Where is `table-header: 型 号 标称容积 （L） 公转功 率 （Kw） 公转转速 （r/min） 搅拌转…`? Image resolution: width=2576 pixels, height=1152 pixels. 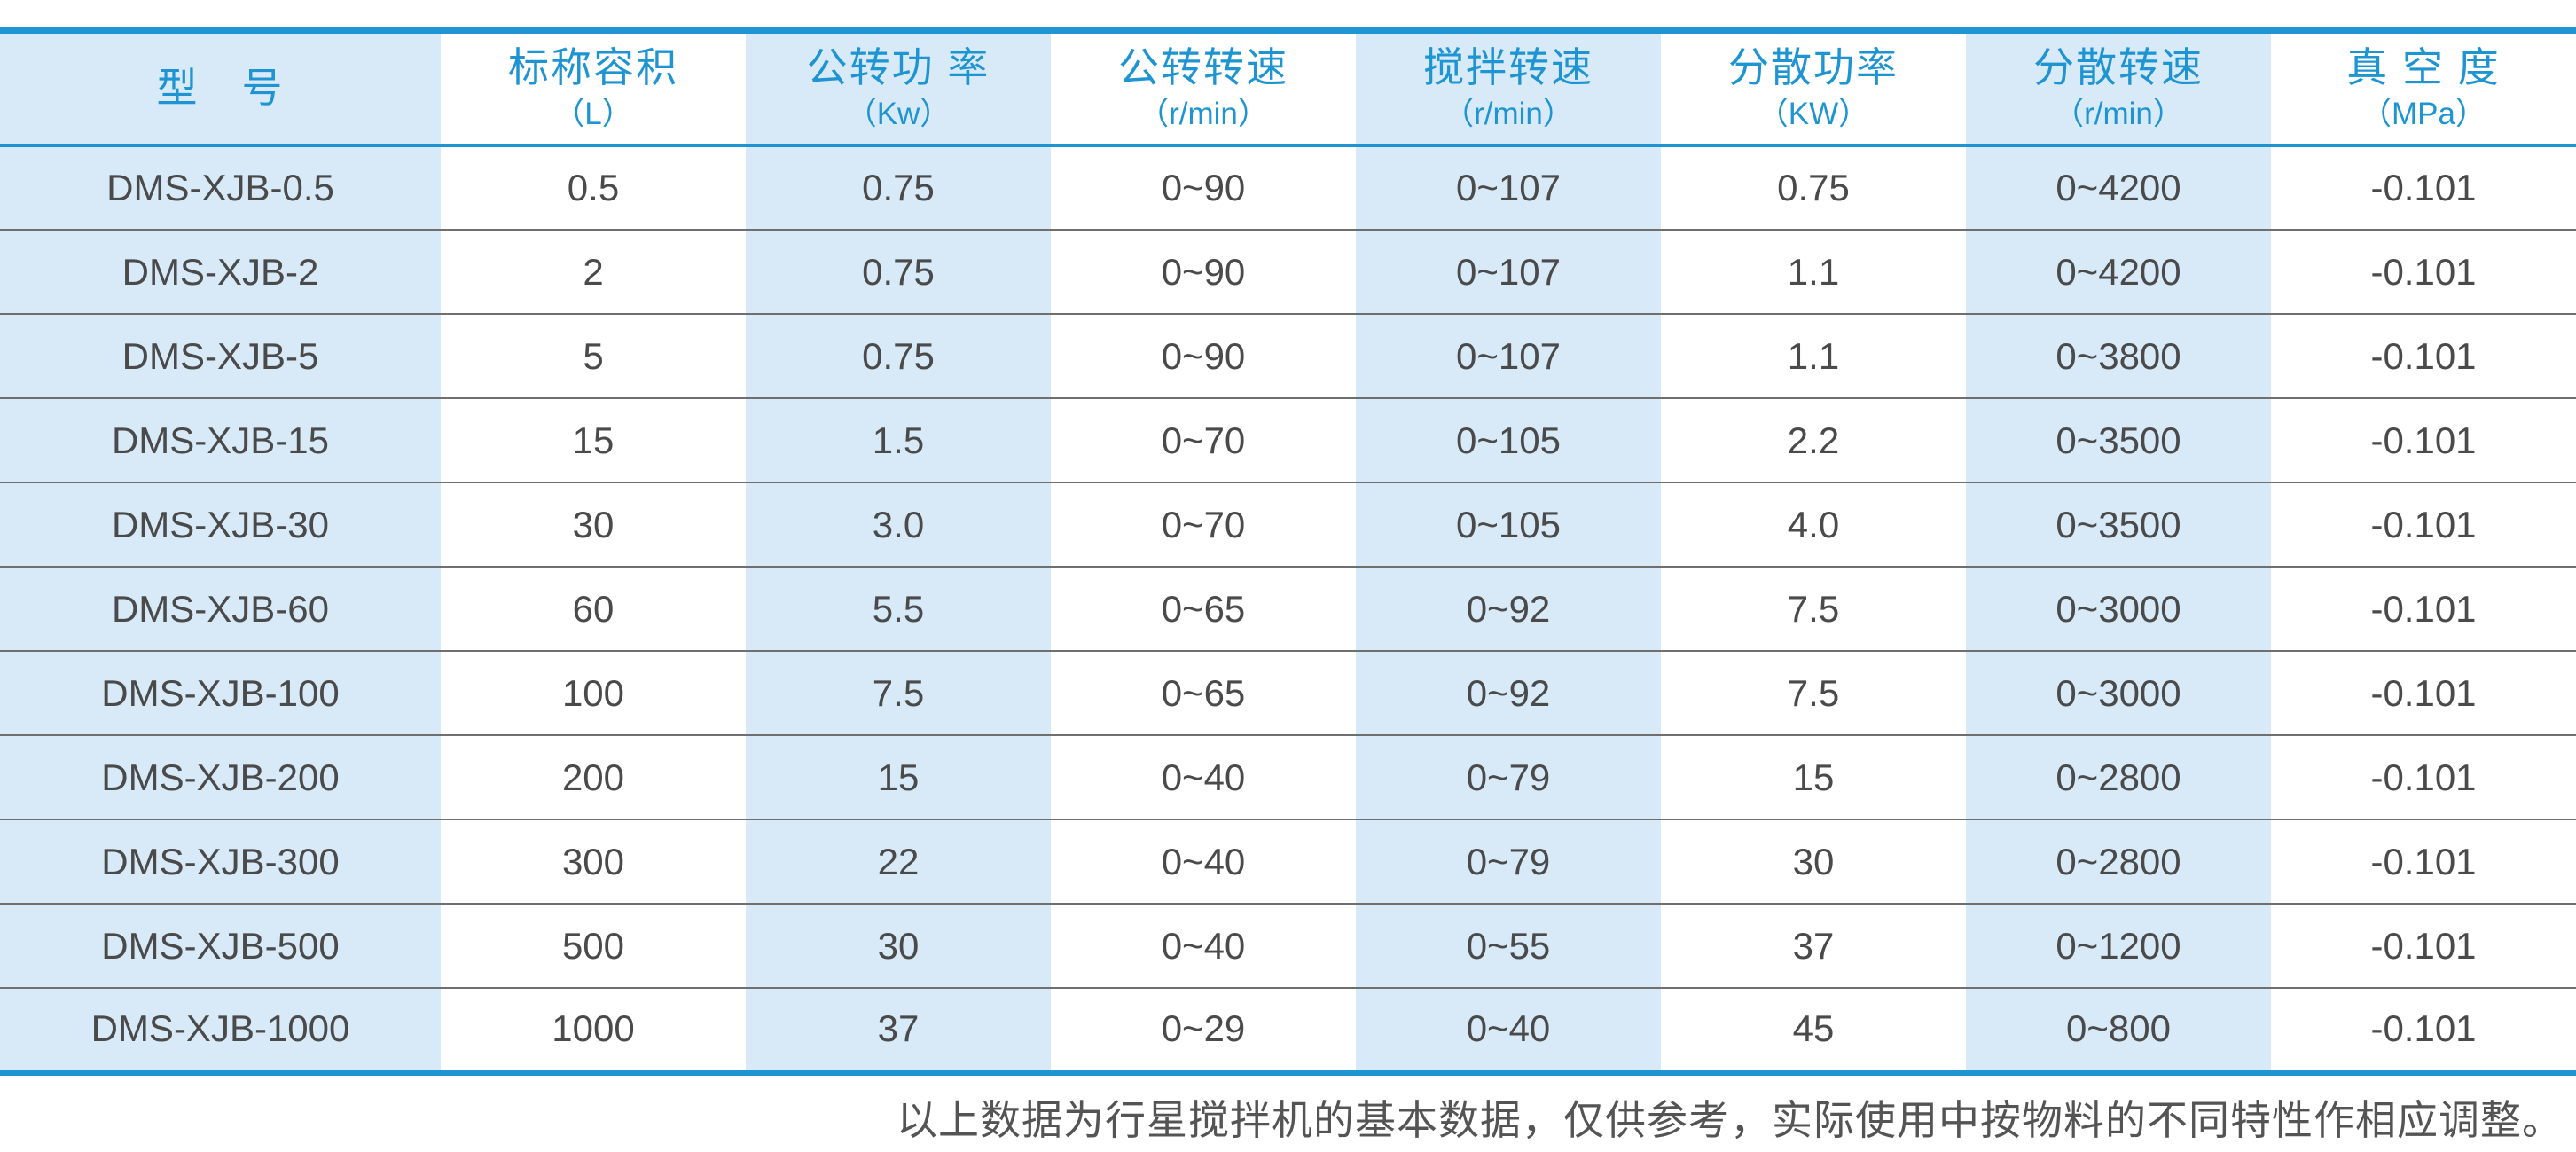 table-header: 型 号 标称容积 （L） 公转功 率 （Kw） 公转转速 （r/min） 搅拌转… is located at coordinates (1288, 88).